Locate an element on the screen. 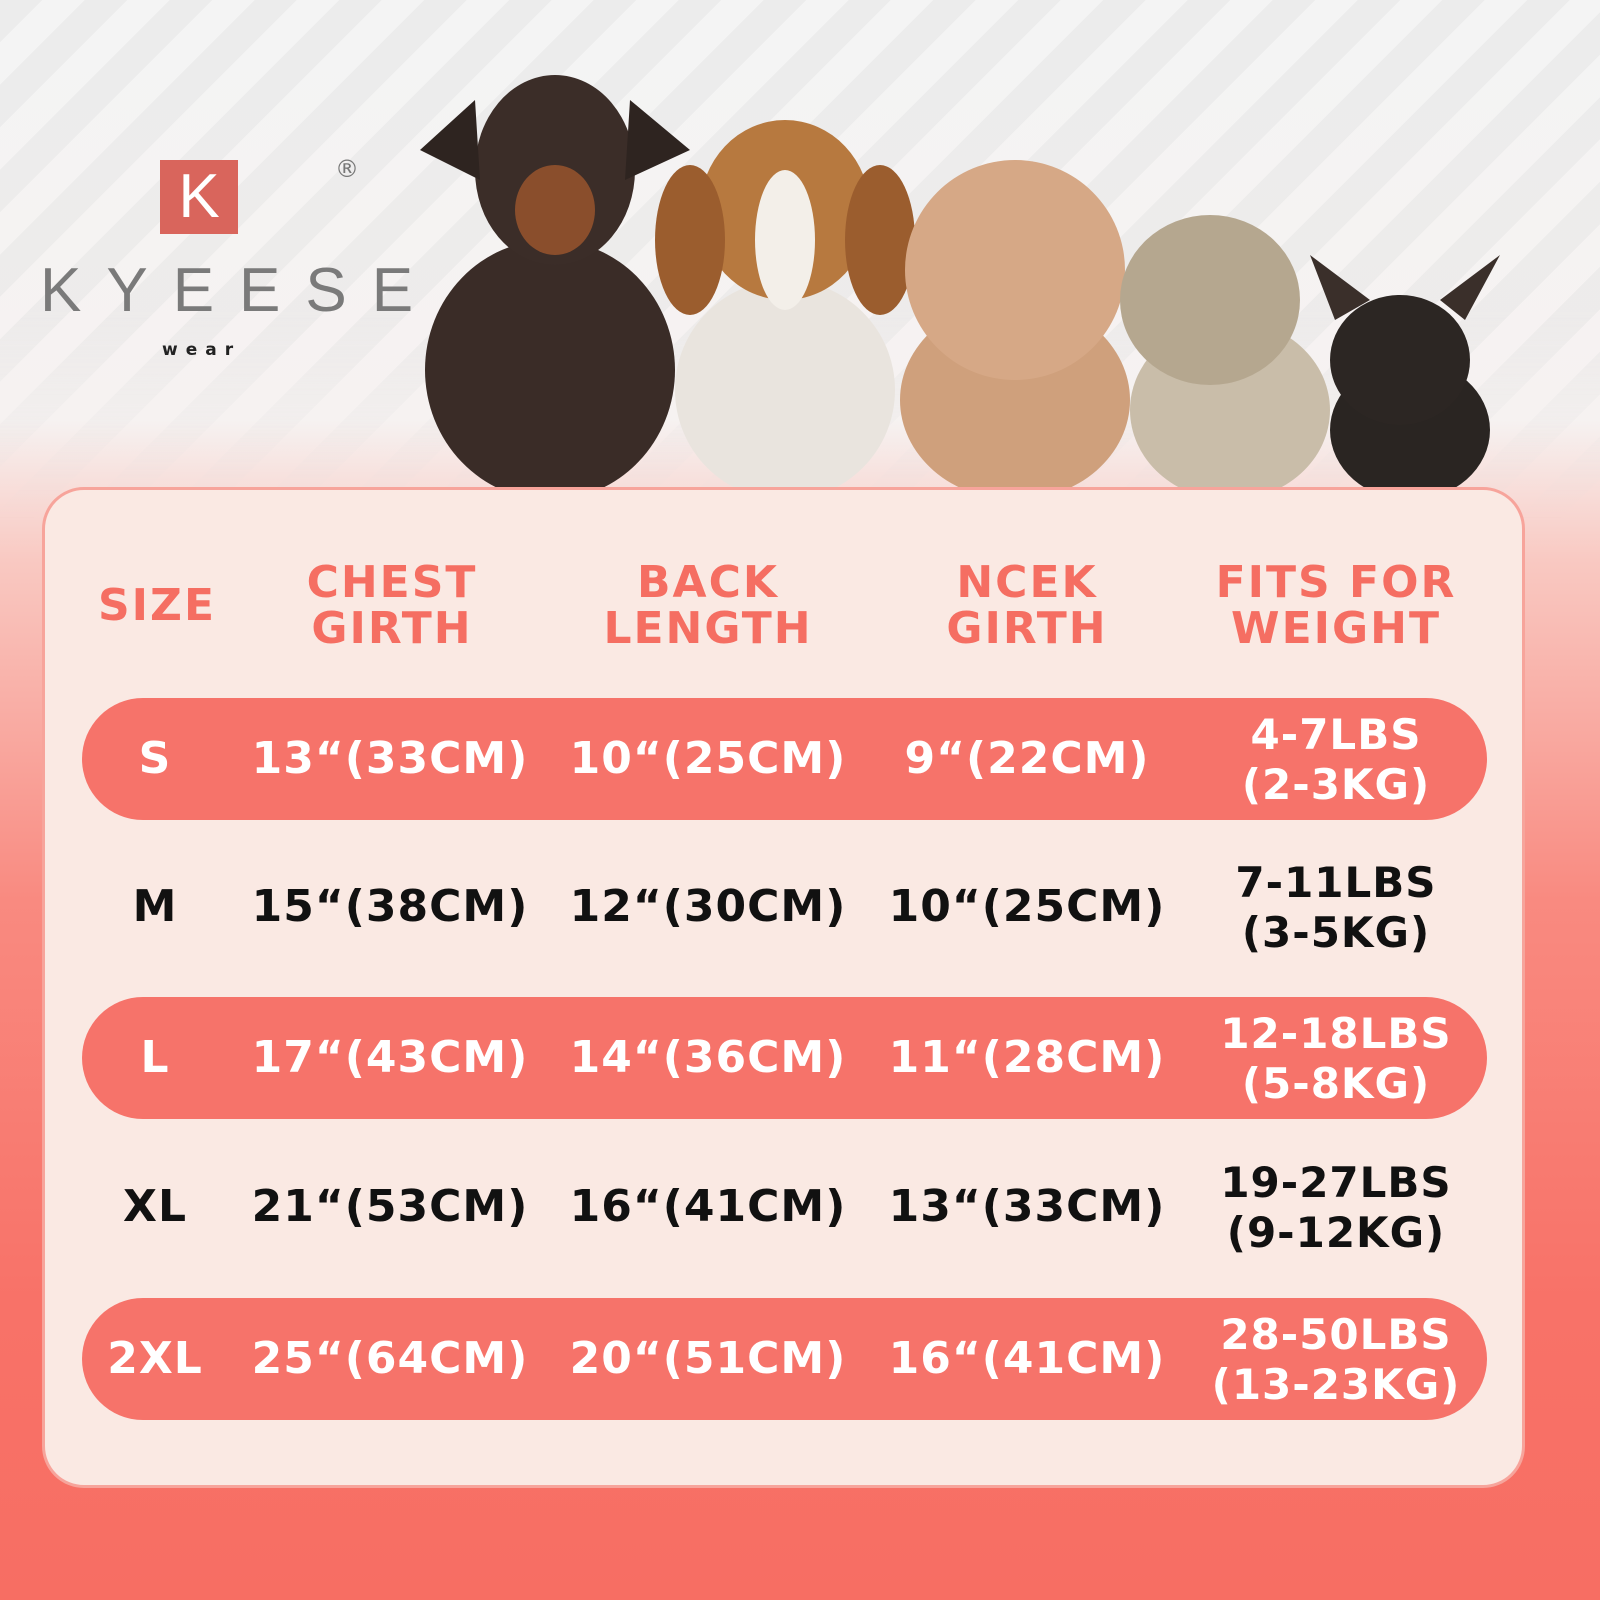 This screenshot has width=1600, height=1600. cell-neck: 13“(33CM) is located at coordinates (1027, 1206).